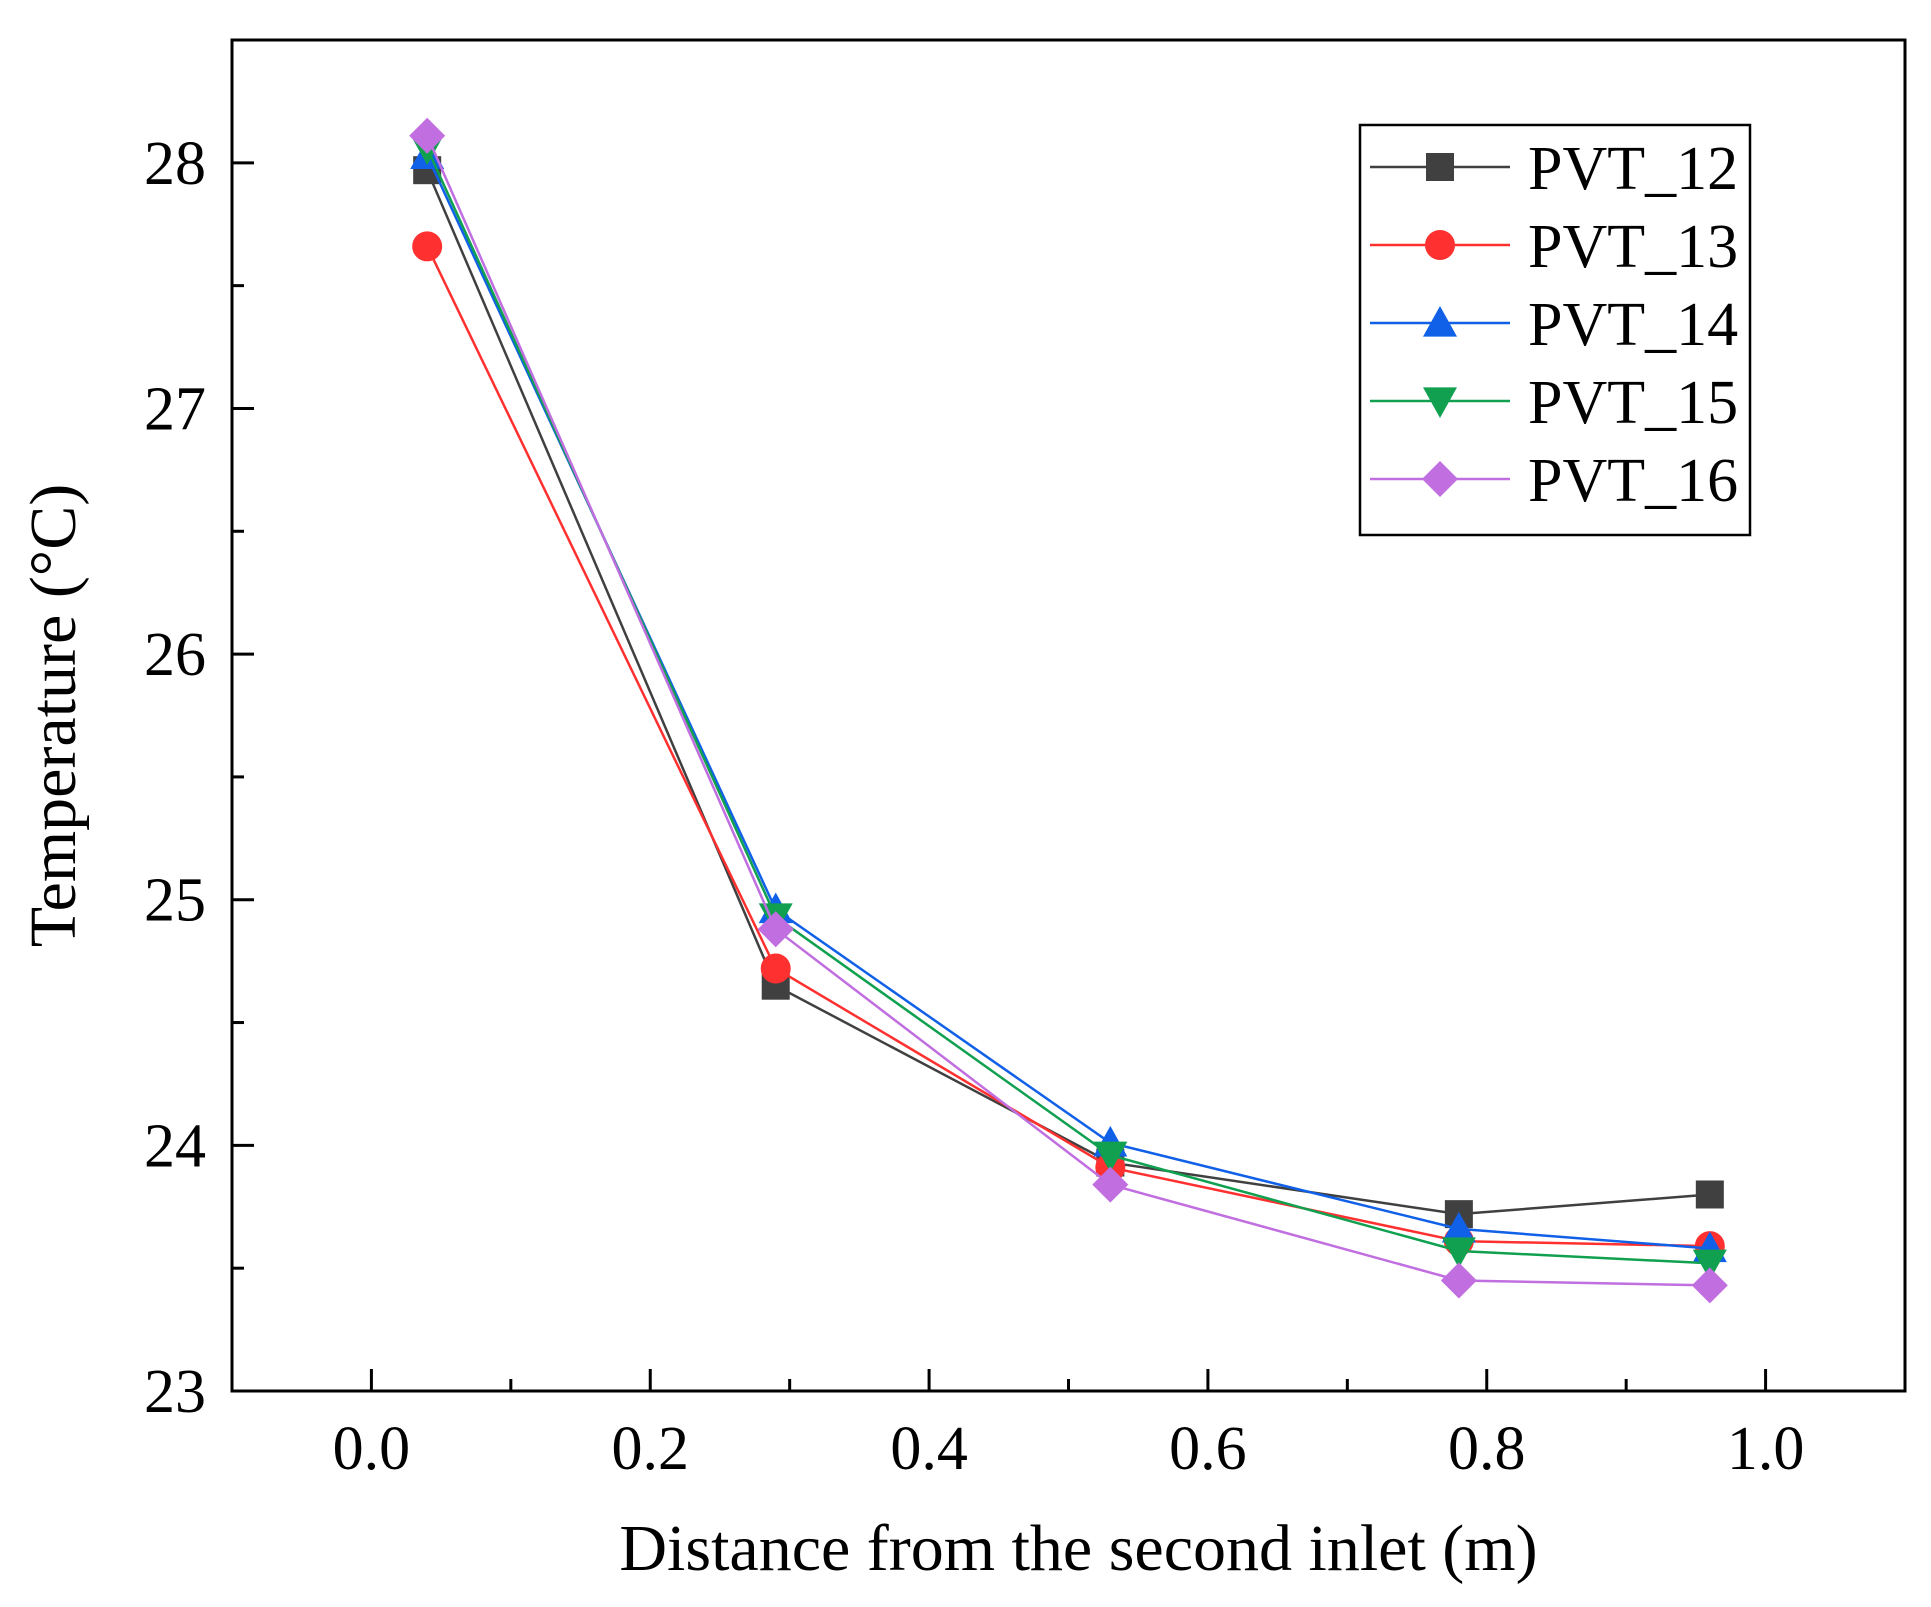  I want to click on y-tick-label: 23, so click(175, 1392).